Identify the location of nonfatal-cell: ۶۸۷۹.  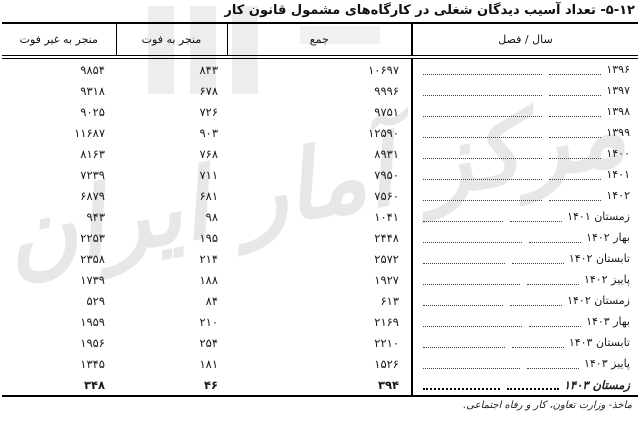
(92, 195).